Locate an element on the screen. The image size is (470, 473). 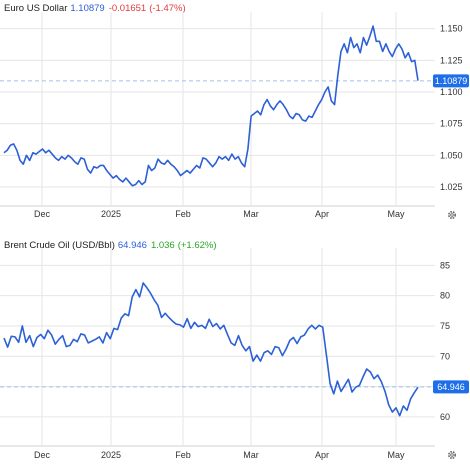
y-tick-label: 75 is located at coordinates (445, 326).